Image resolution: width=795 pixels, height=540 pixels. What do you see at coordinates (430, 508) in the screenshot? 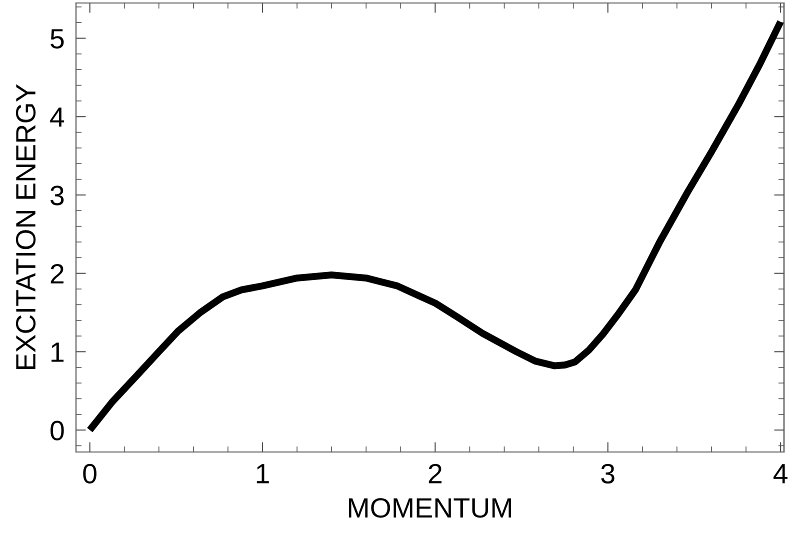
I see `x-axis-title: MOMENTUM` at bounding box center [430, 508].